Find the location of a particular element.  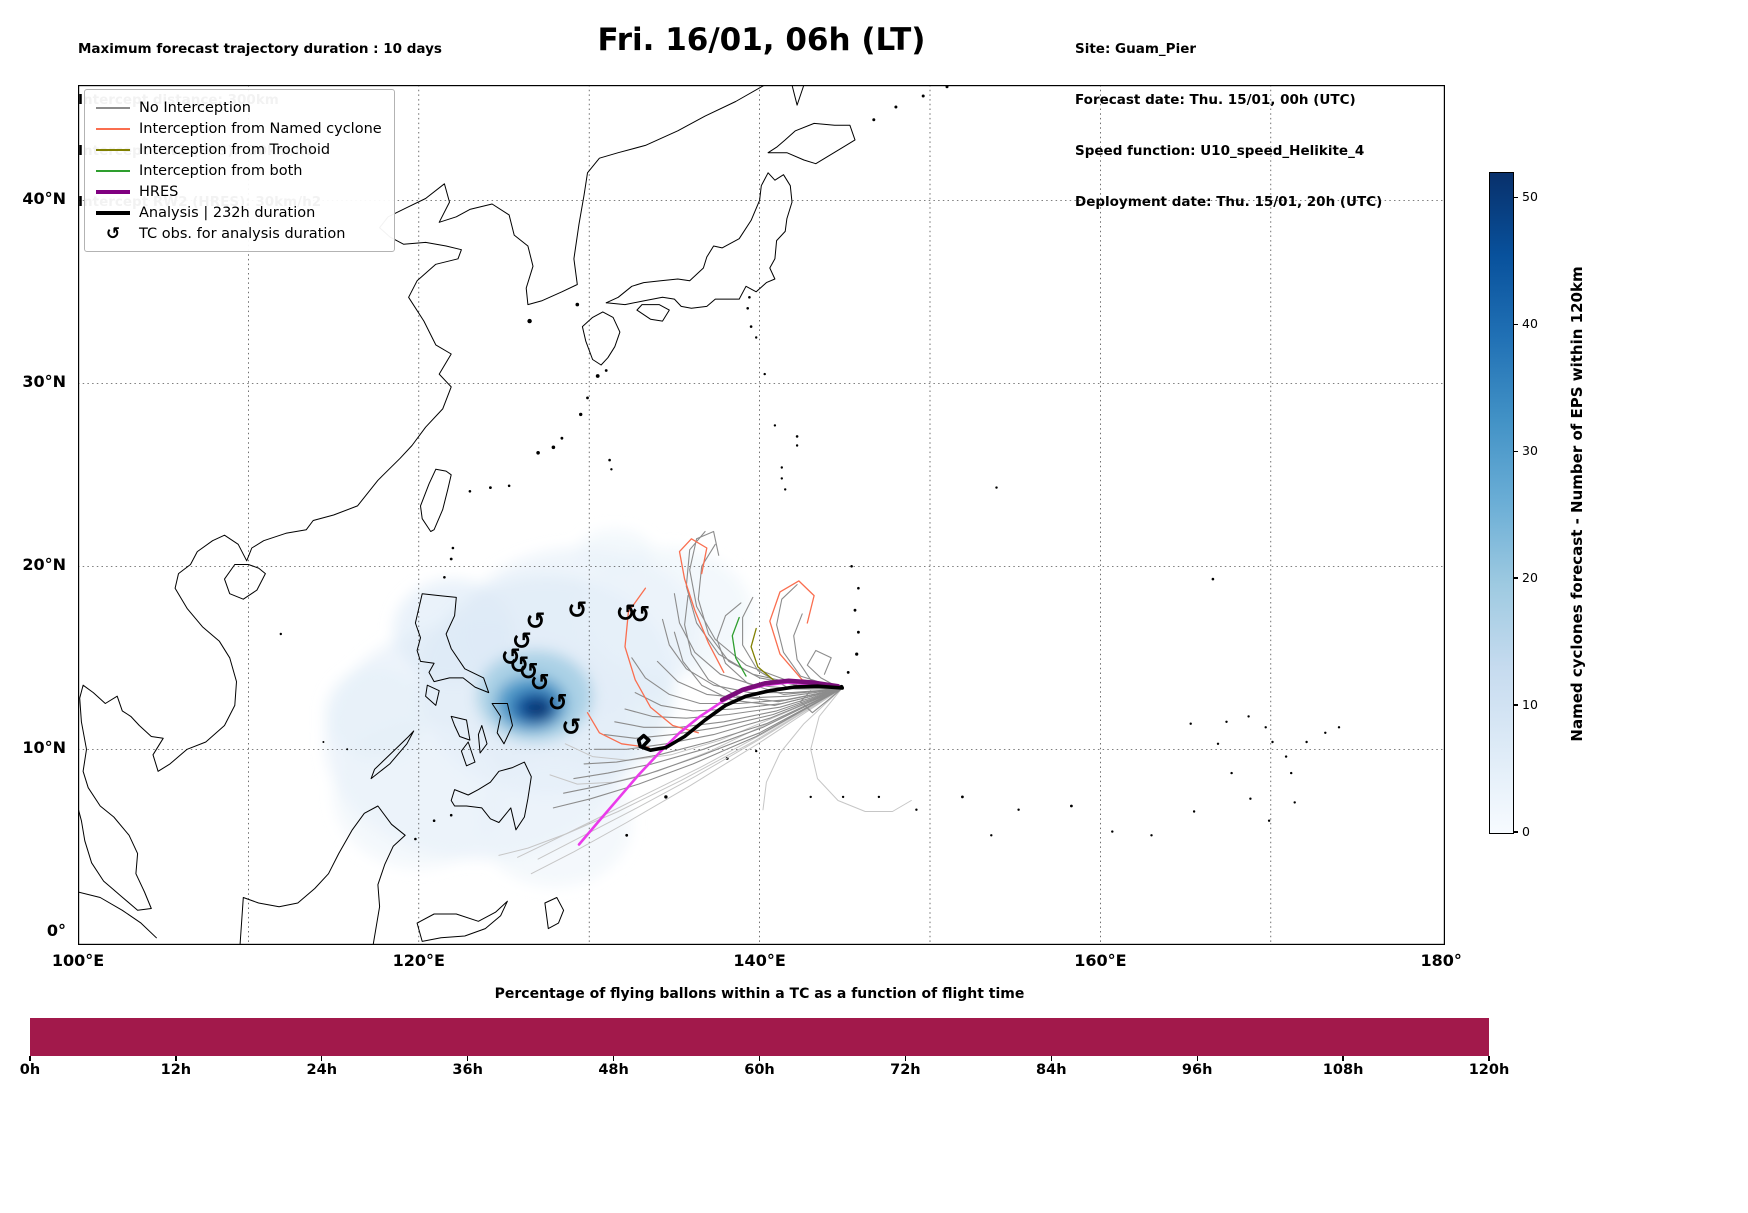

legend-label: Interception from both is located at coordinates (221, 170).